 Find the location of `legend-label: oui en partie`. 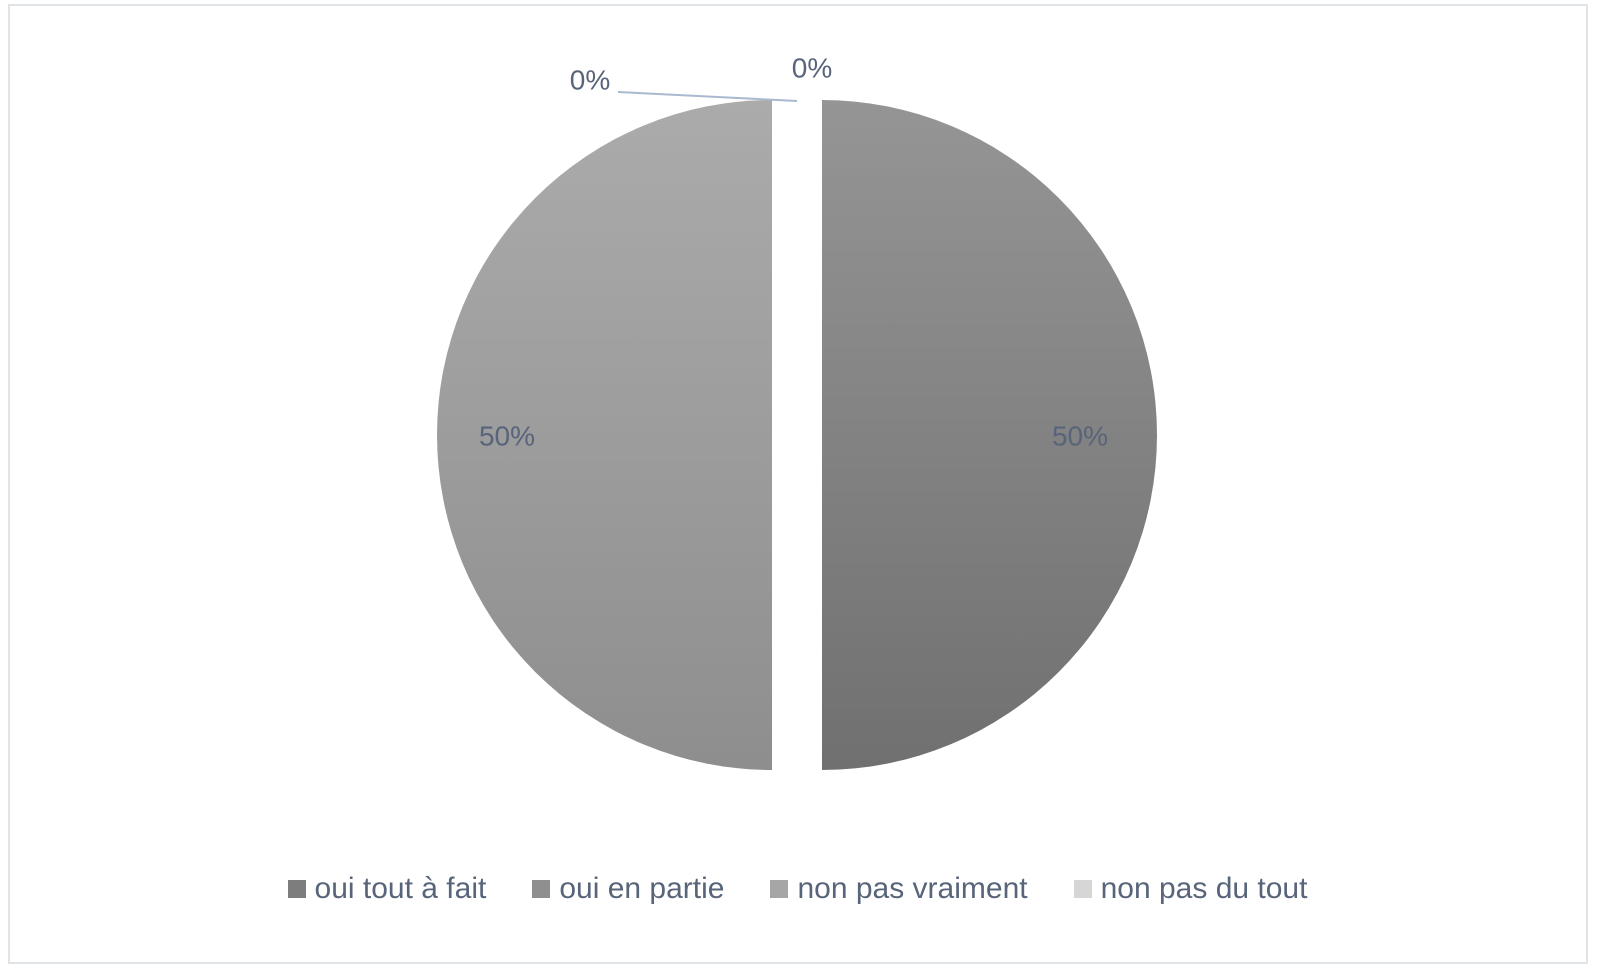

legend-label: oui en partie is located at coordinates (642, 888).